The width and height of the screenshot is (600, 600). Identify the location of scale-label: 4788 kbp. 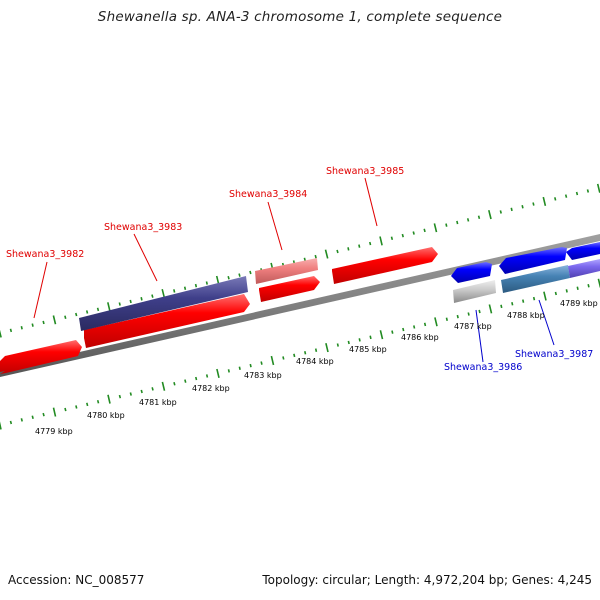
(526, 315).